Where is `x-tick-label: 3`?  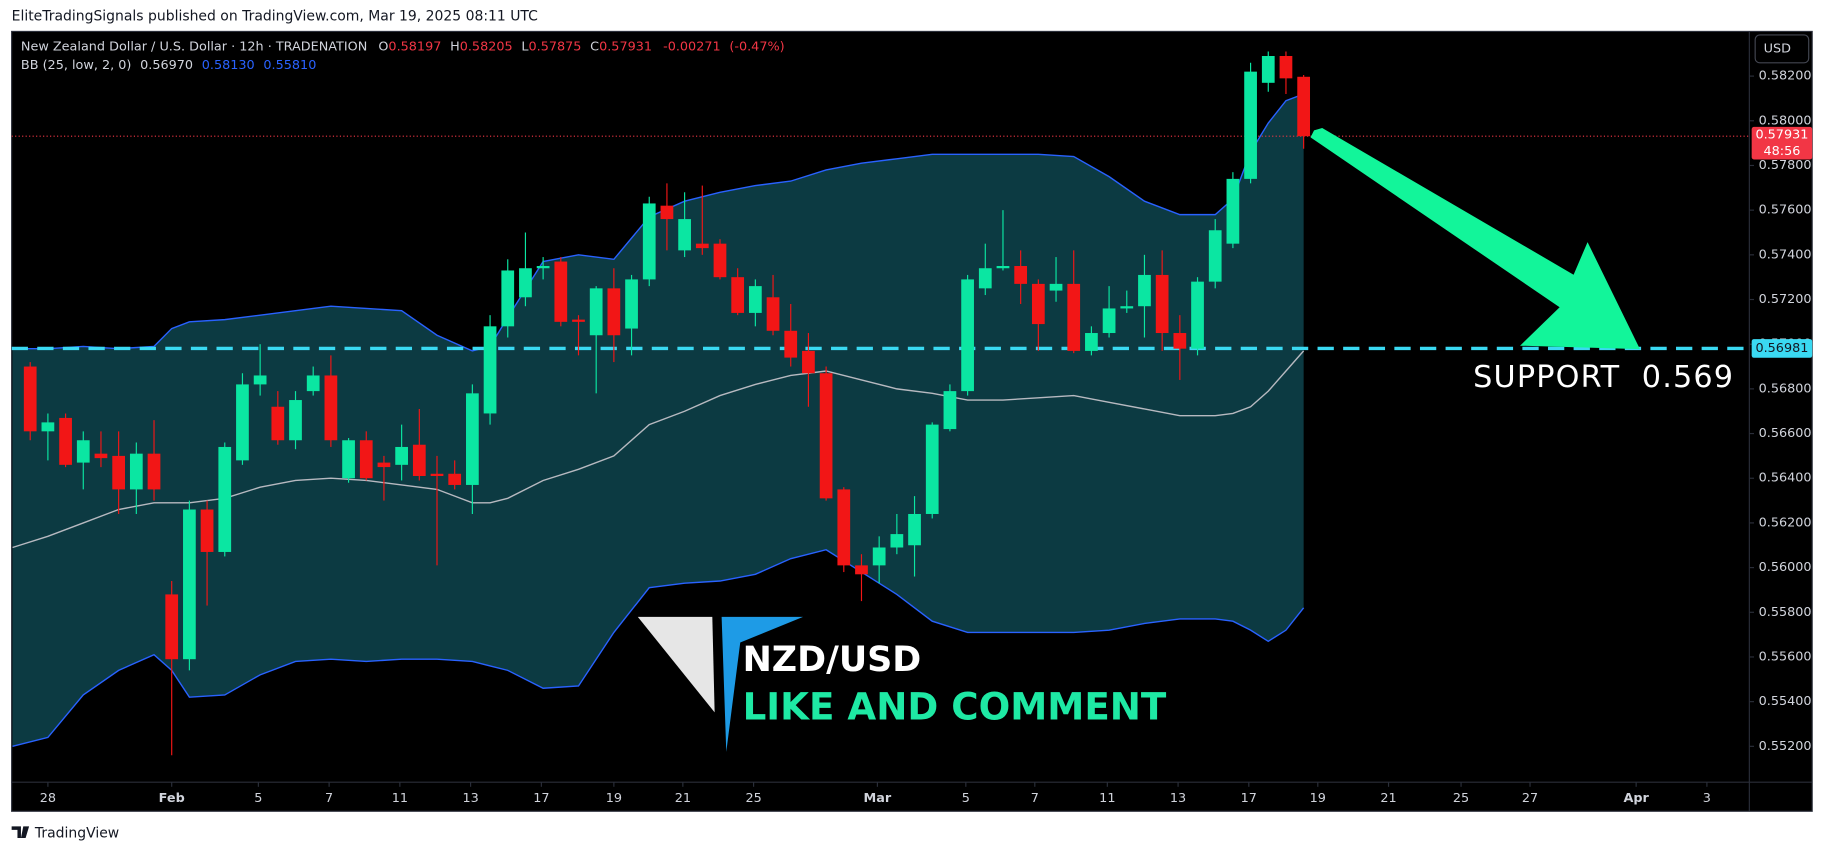 x-tick-label: 3 is located at coordinates (1707, 798).